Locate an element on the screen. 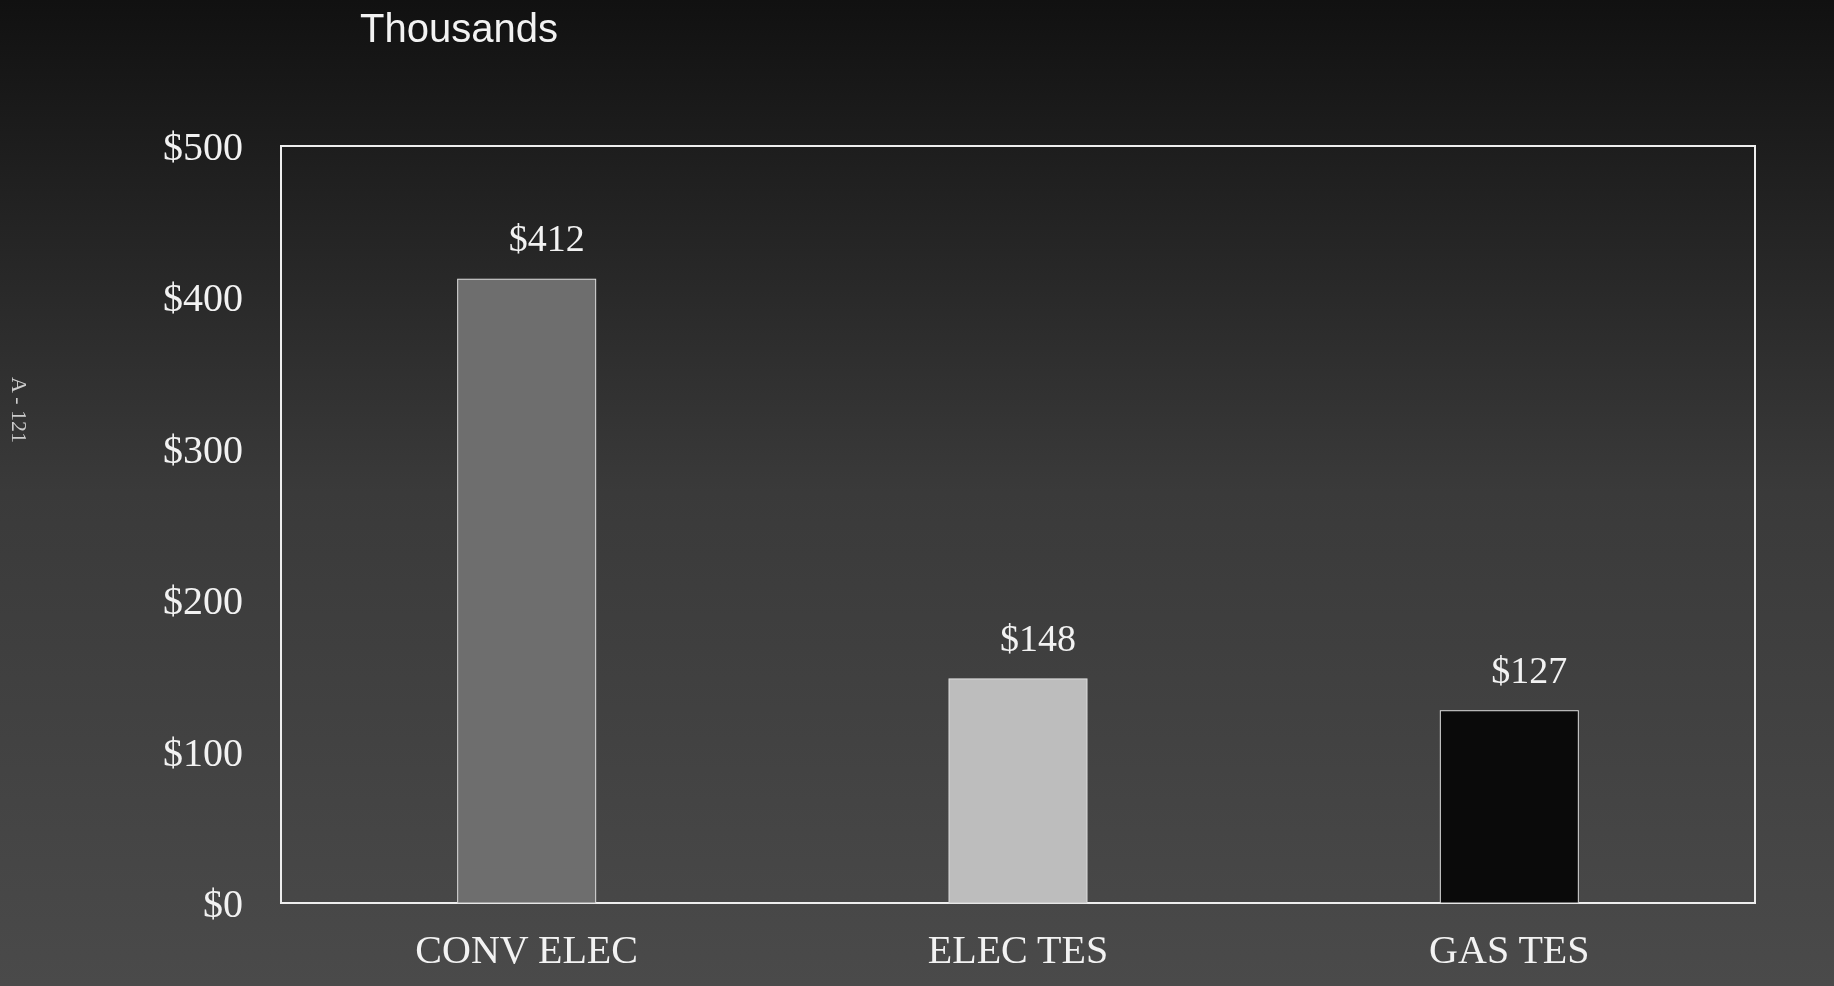  y-tick-label: $400 is located at coordinates (203, 298).